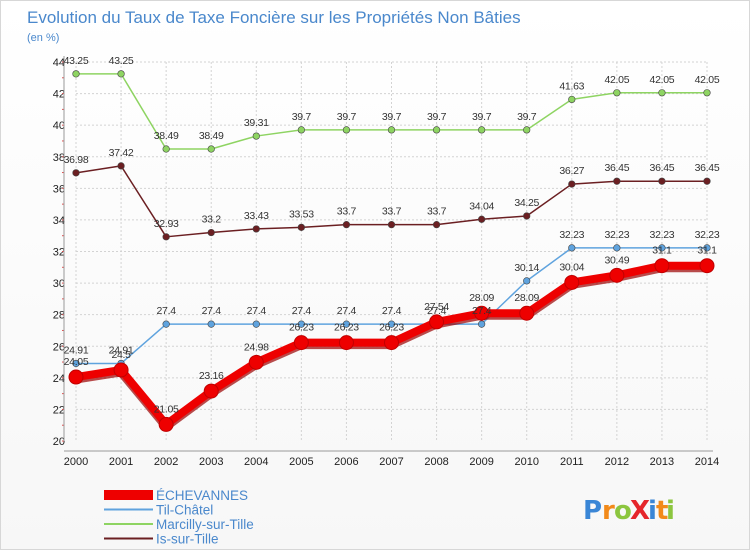  I want to click on data-label: 36.98, so click(76, 160).